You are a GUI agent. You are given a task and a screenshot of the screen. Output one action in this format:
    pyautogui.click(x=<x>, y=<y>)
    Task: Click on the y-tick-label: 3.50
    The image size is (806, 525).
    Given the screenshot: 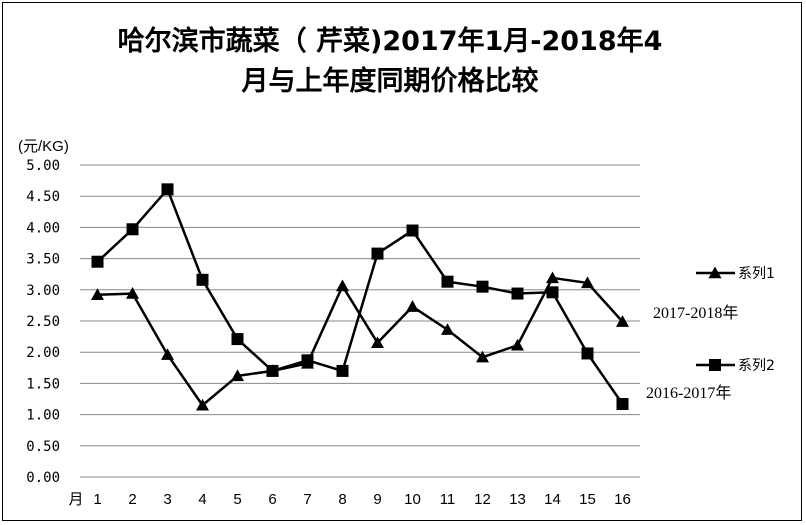 What is the action you would take?
    pyautogui.click(x=43, y=260)
    